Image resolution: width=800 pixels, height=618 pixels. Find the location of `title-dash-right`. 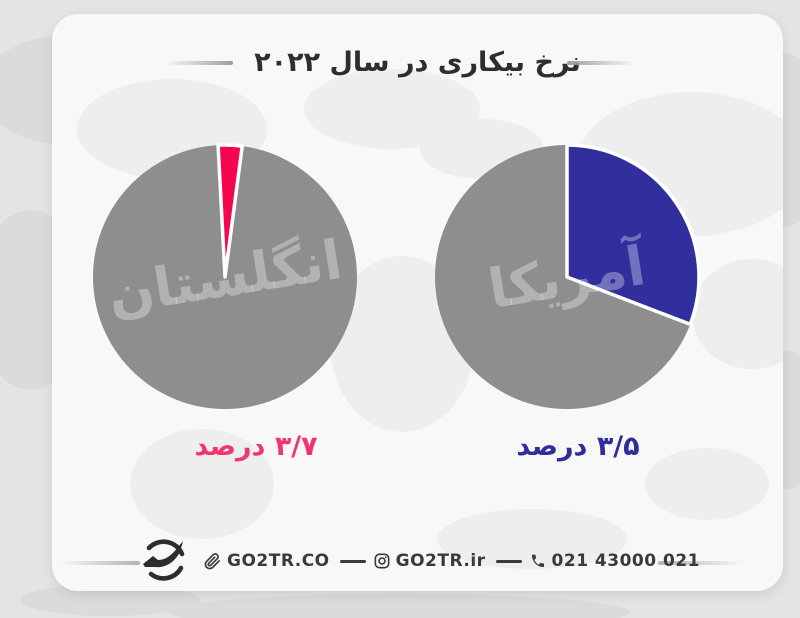

title-dash-right is located at coordinates (601, 63).